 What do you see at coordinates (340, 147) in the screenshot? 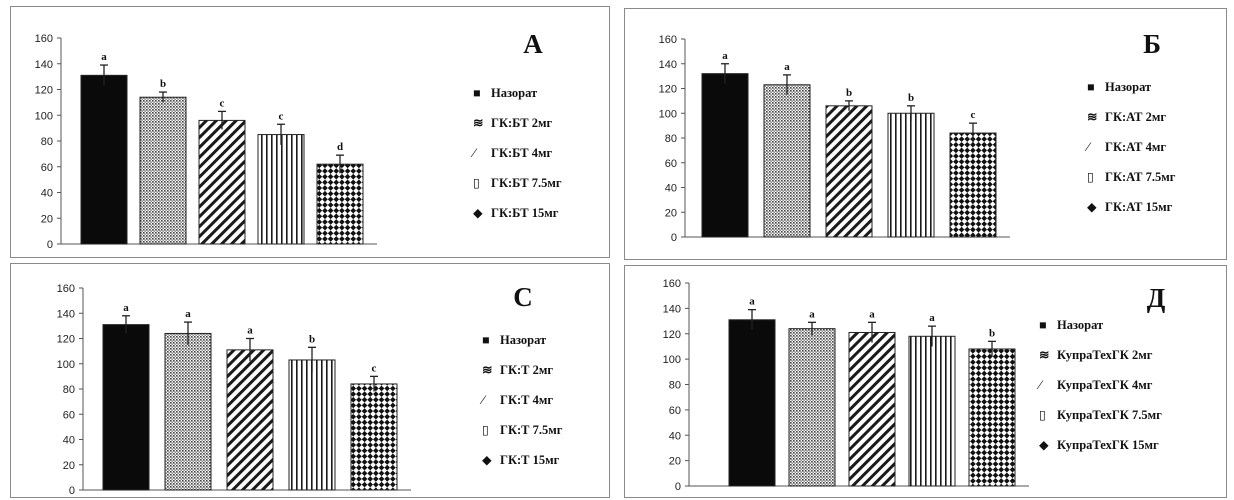
I see `significance-label: d` at bounding box center [340, 147].